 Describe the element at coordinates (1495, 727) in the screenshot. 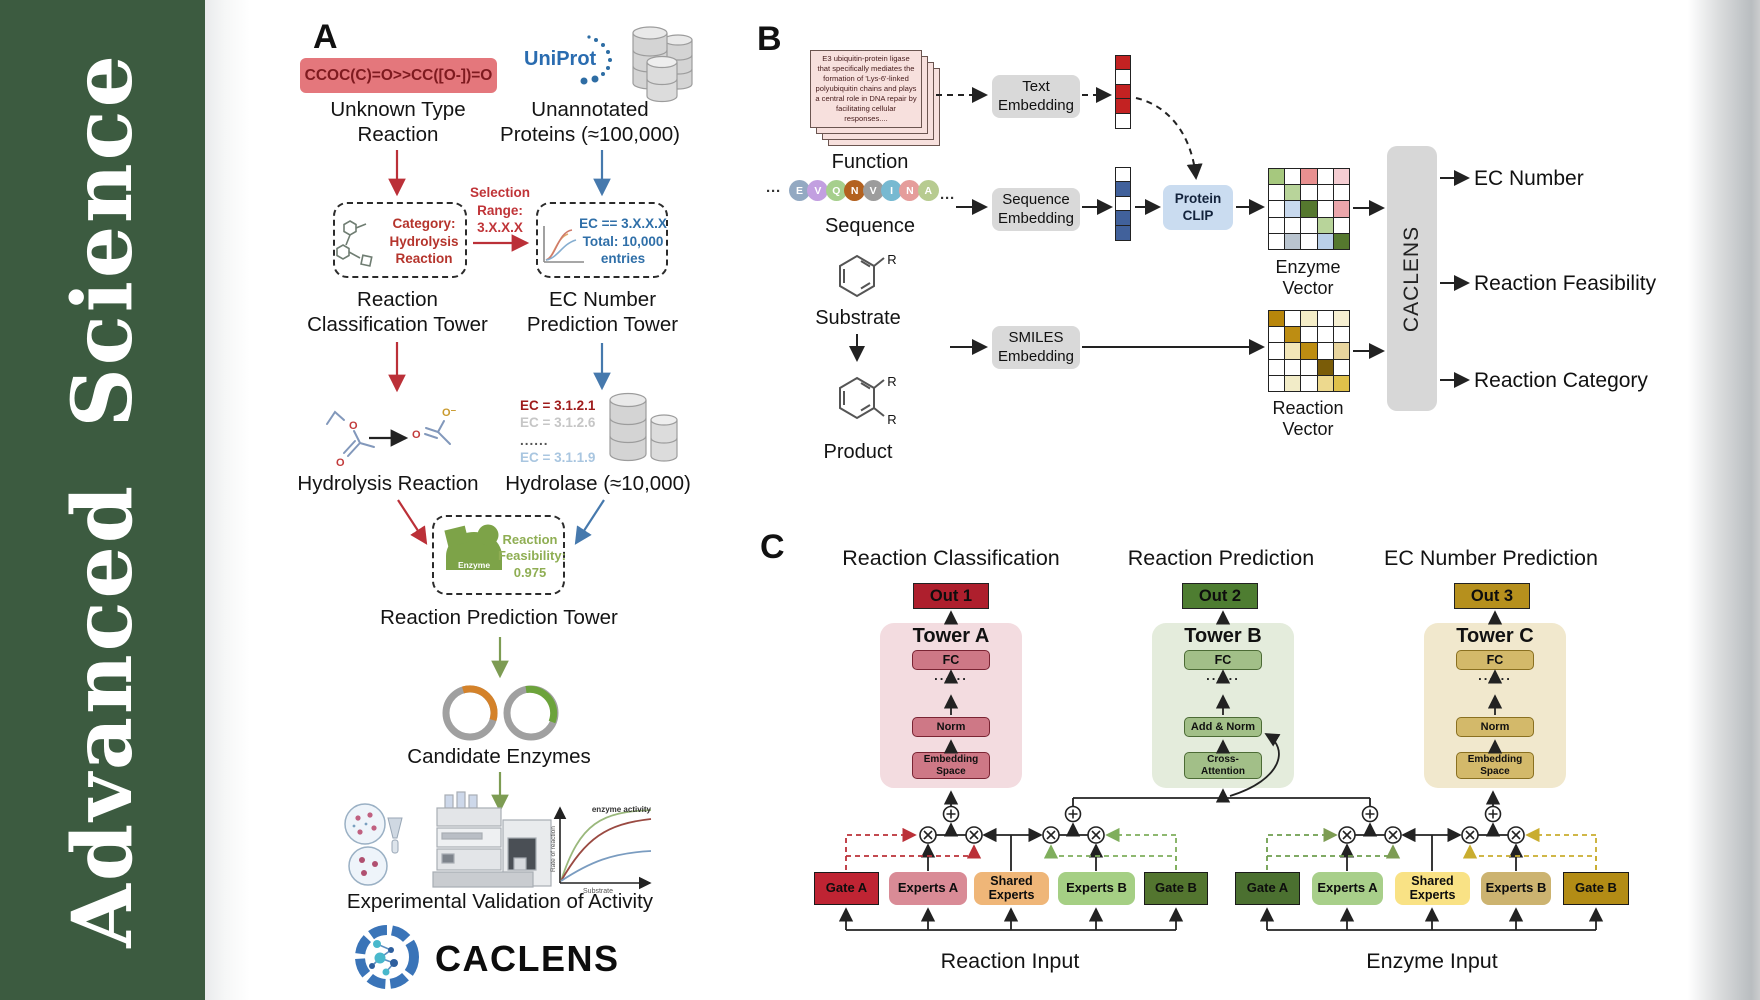

I see `tower-c-norm: Norm` at that location.